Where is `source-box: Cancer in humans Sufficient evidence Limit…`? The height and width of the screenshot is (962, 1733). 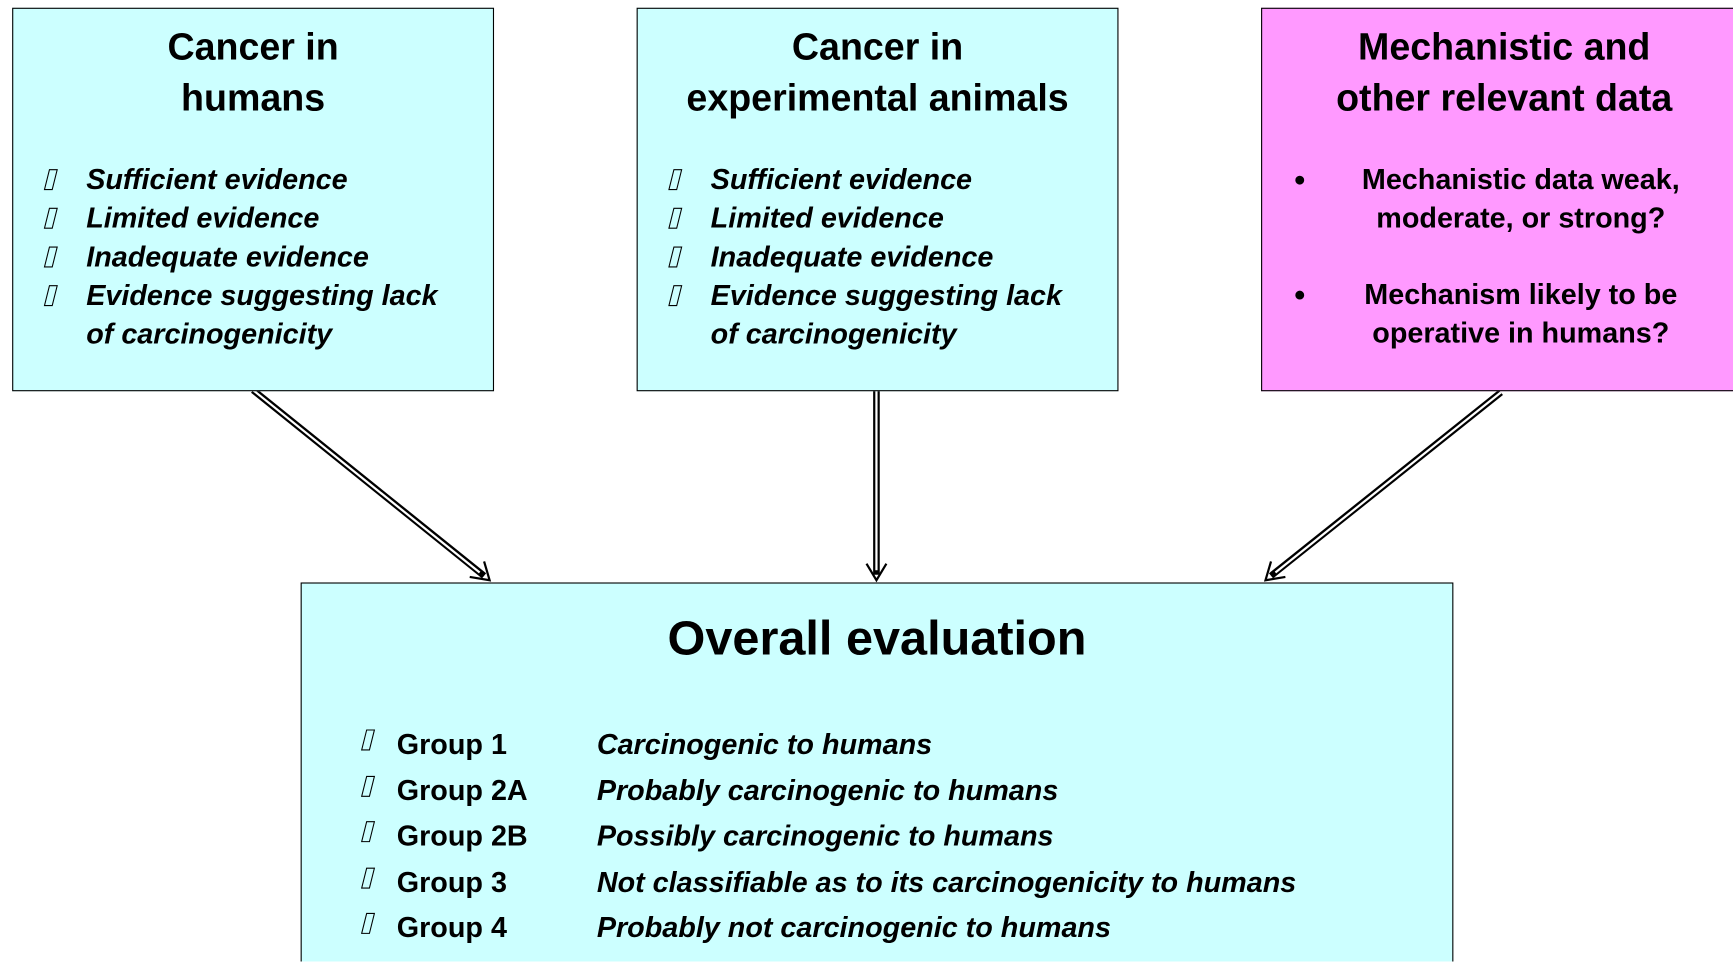 source-box: Cancer in humans Sufficient evidence Limit… is located at coordinates (253, 199).